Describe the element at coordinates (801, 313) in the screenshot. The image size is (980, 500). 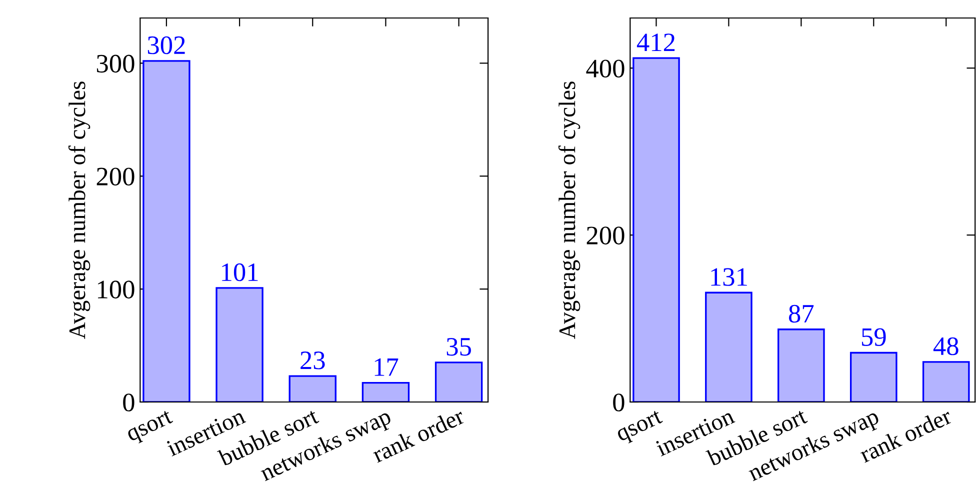
I see `data-label: 87` at that location.